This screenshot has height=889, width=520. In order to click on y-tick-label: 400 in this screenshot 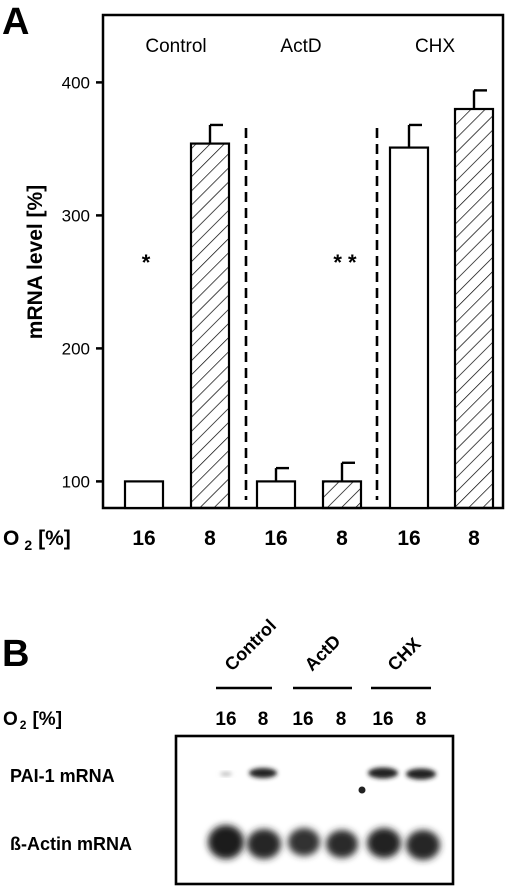, I will do `click(76, 82)`.